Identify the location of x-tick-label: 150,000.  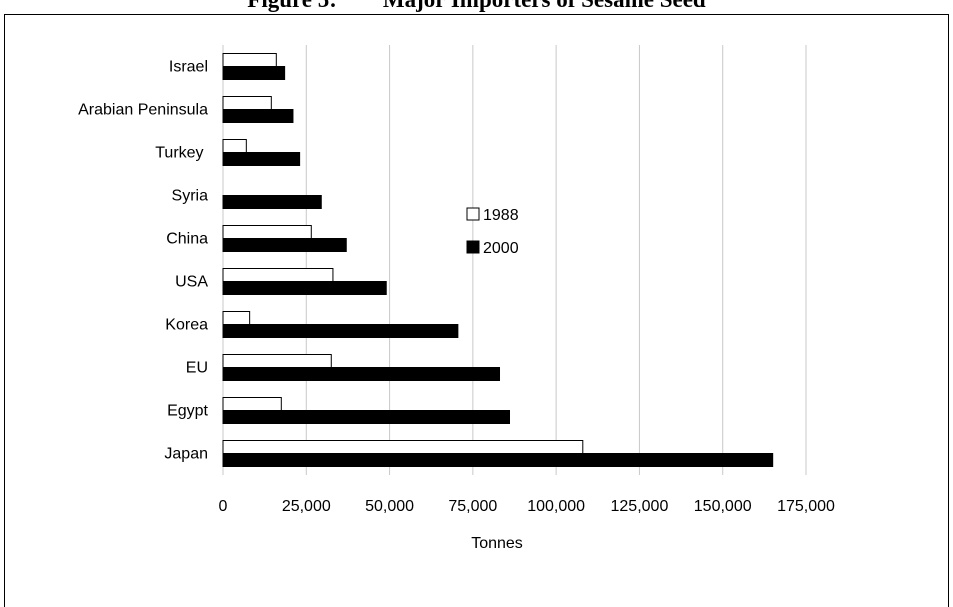
(723, 506).